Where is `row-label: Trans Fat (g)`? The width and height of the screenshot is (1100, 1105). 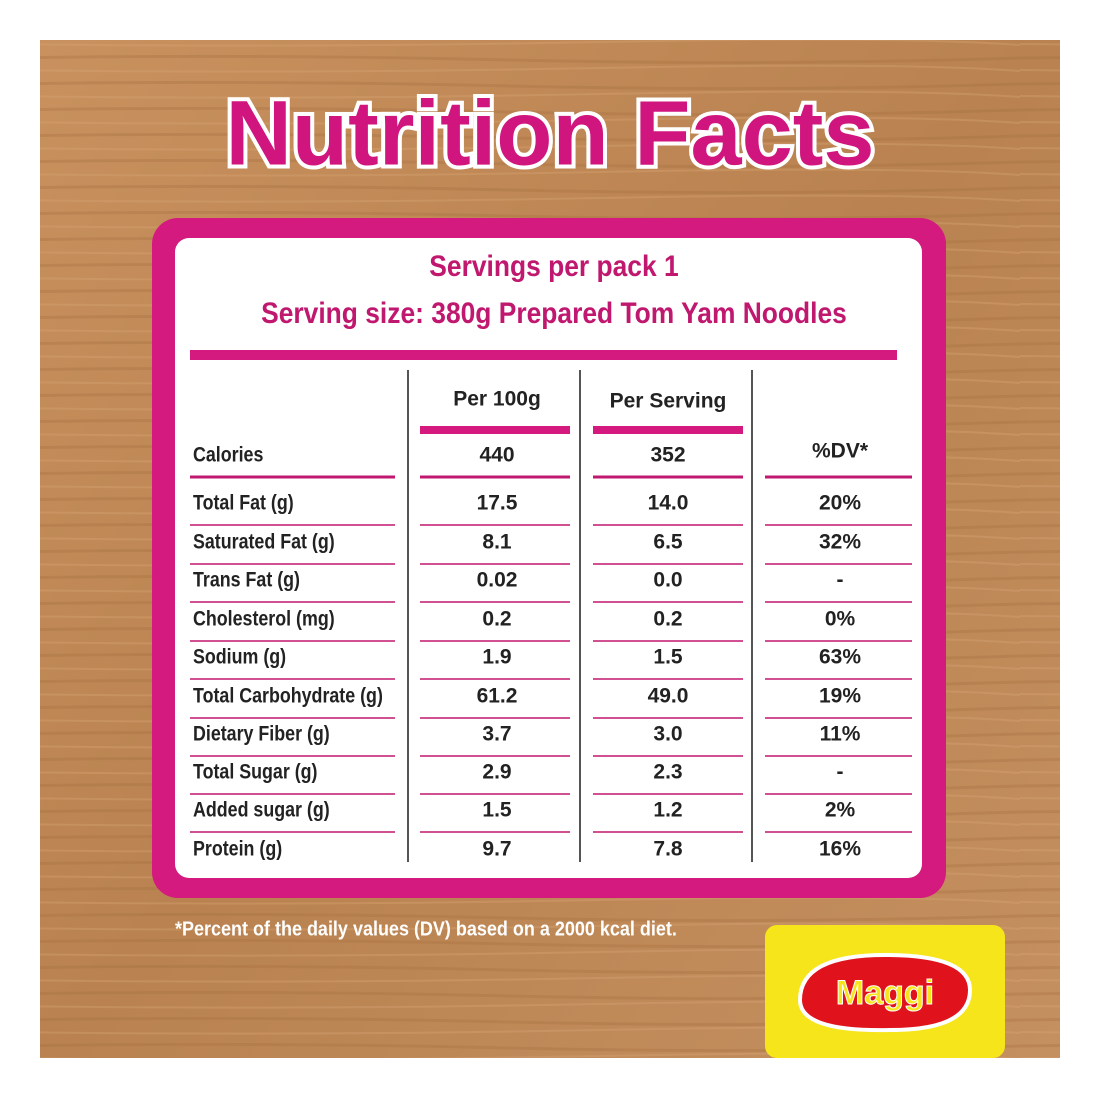 row-label: Trans Fat (g) is located at coordinates (246, 580).